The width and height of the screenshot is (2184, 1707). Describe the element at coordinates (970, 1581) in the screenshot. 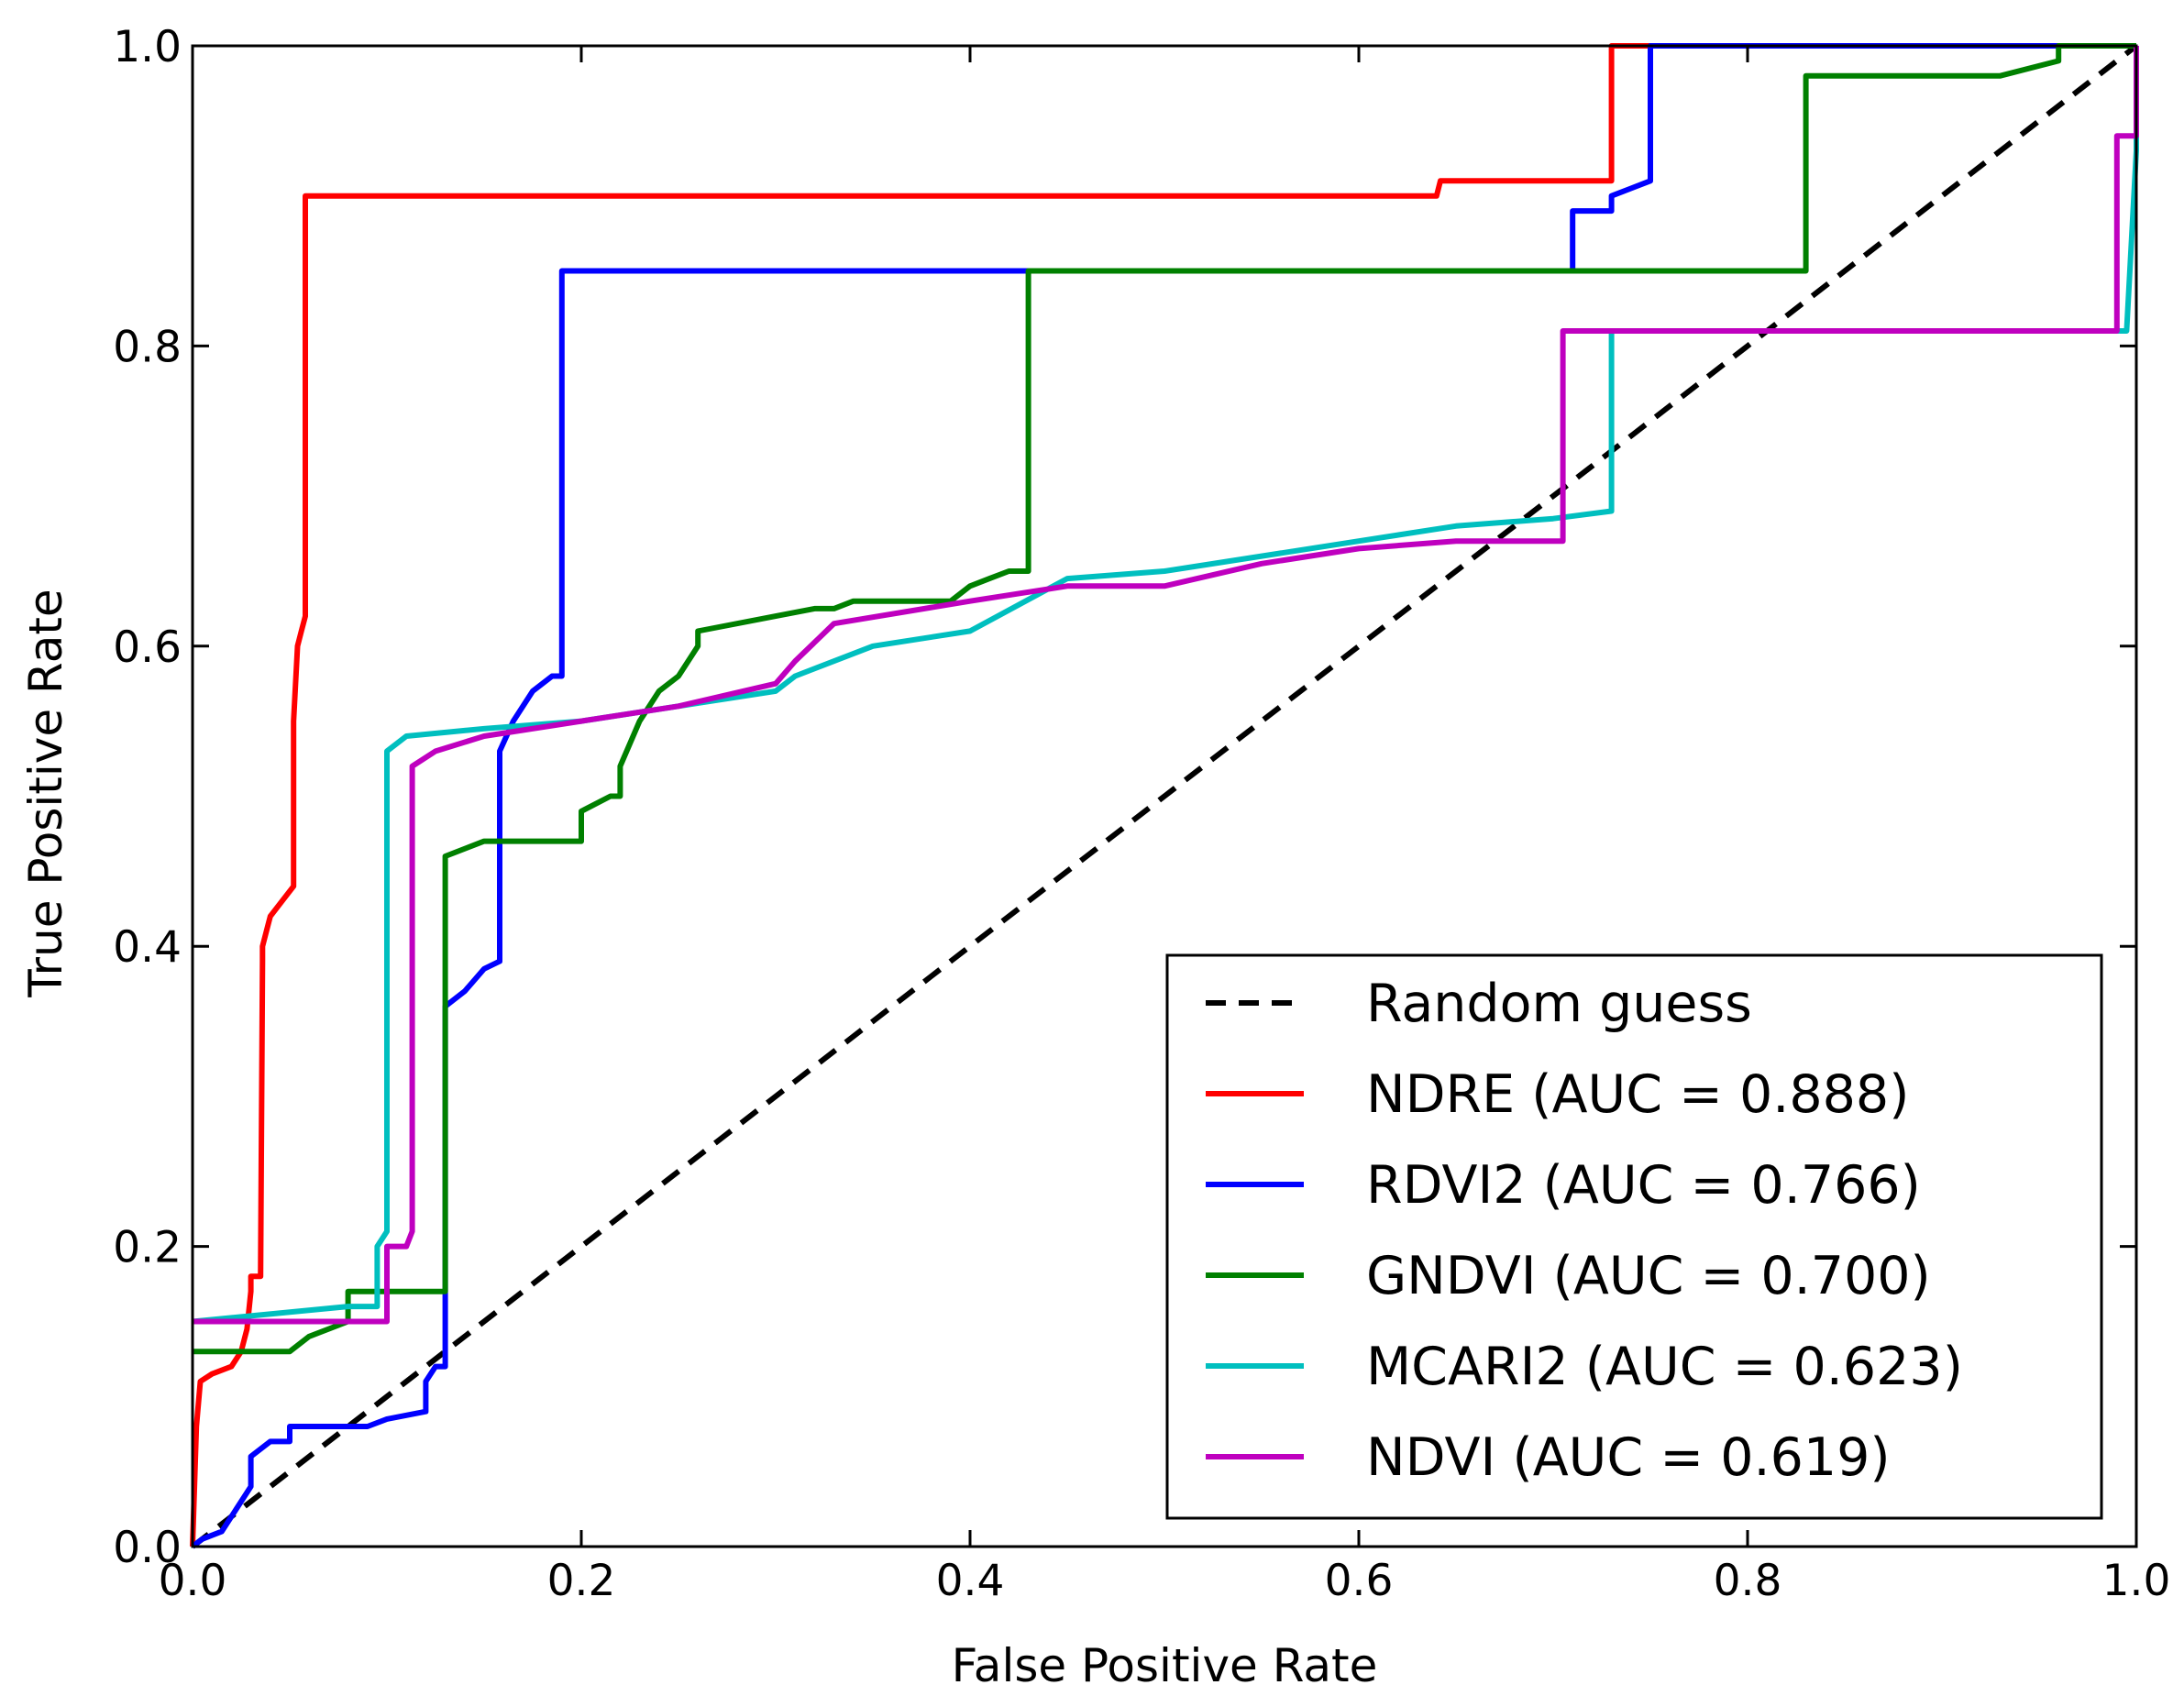

I see `x-tick-label: 0.4` at that location.